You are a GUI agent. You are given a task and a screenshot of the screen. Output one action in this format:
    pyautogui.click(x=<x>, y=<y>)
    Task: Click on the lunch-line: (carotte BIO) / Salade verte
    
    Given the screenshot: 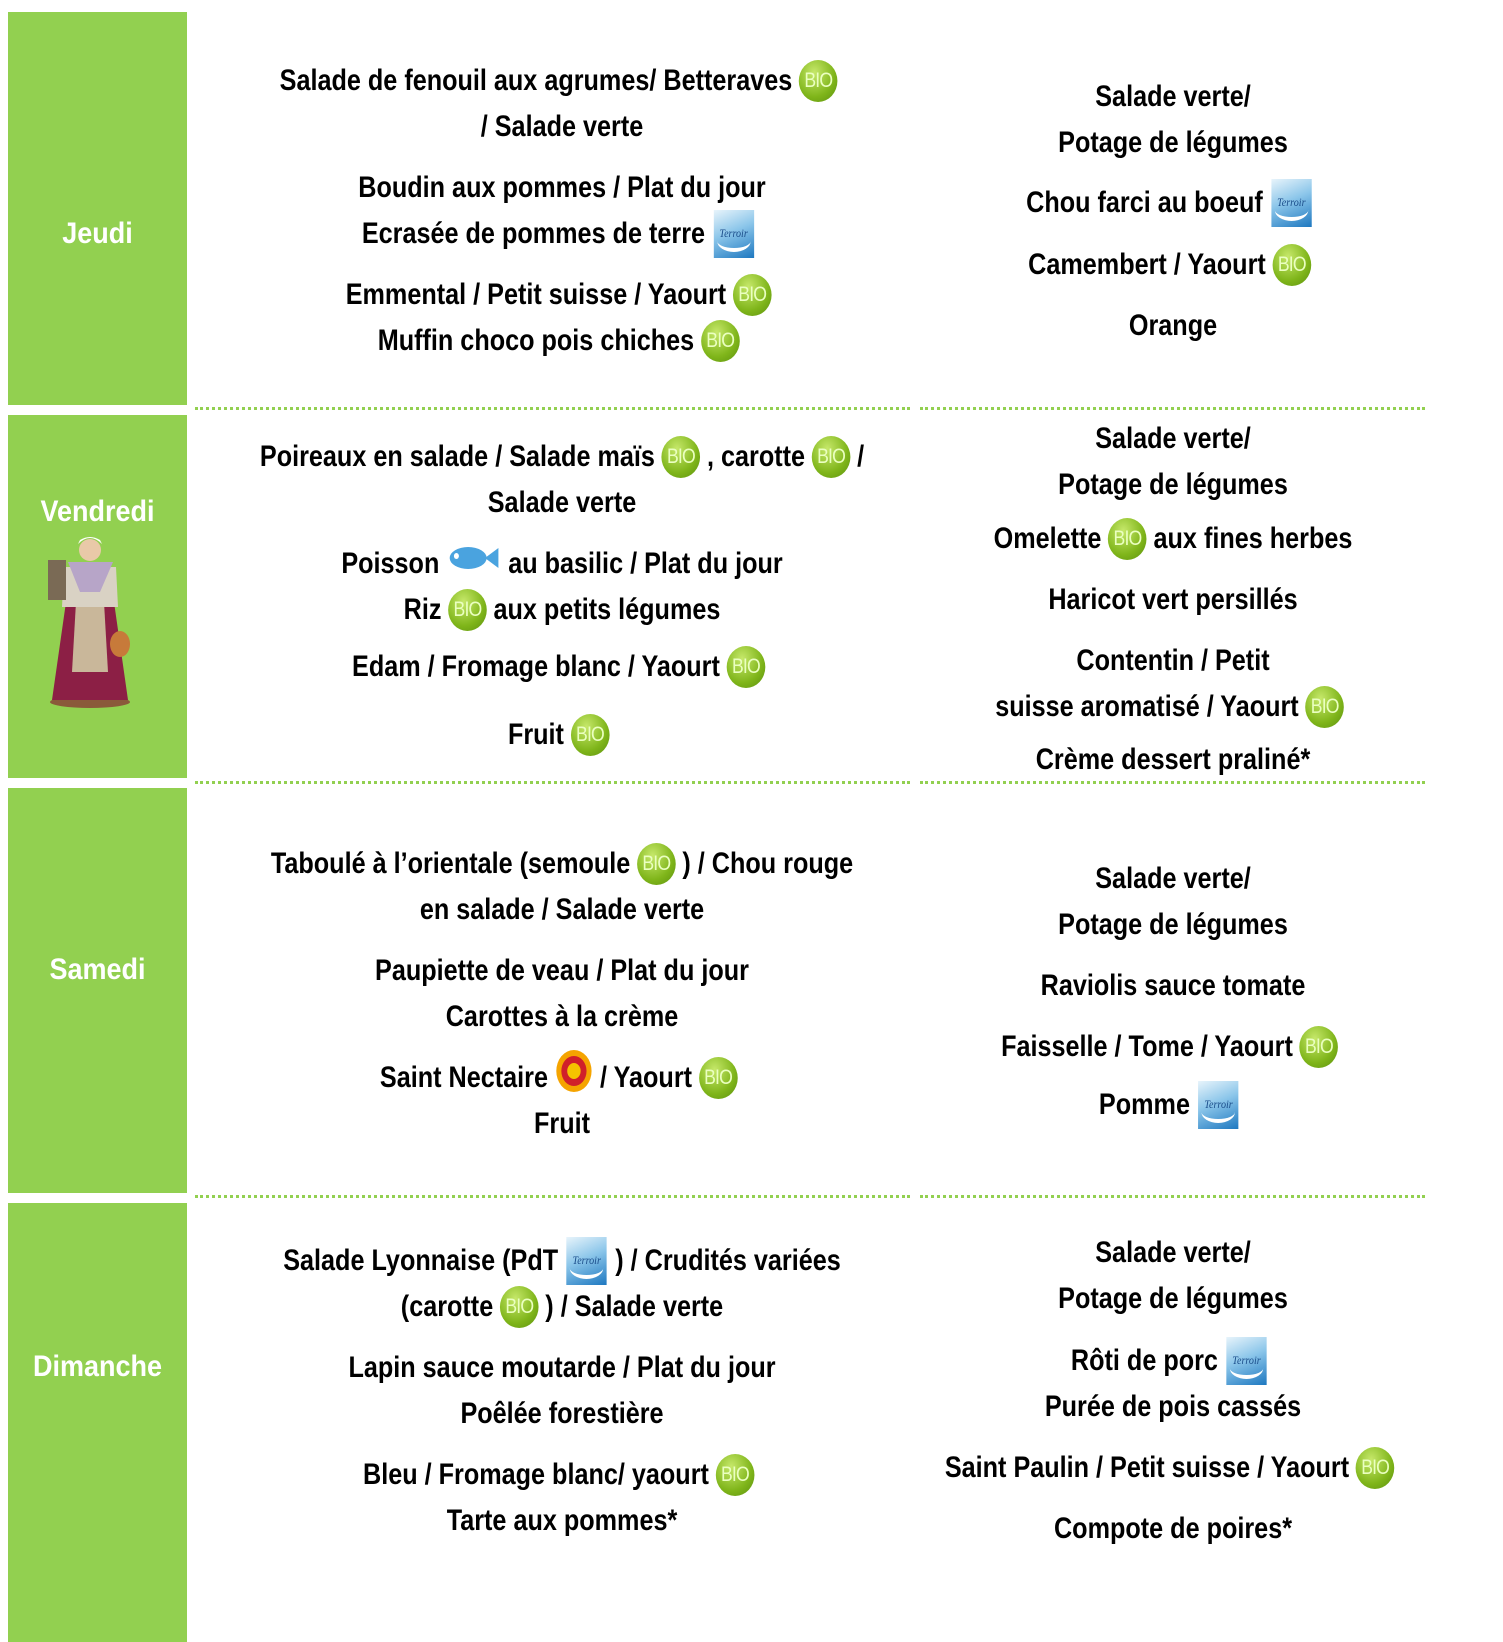 What is the action you would take?
    pyautogui.click(x=562, y=1307)
    